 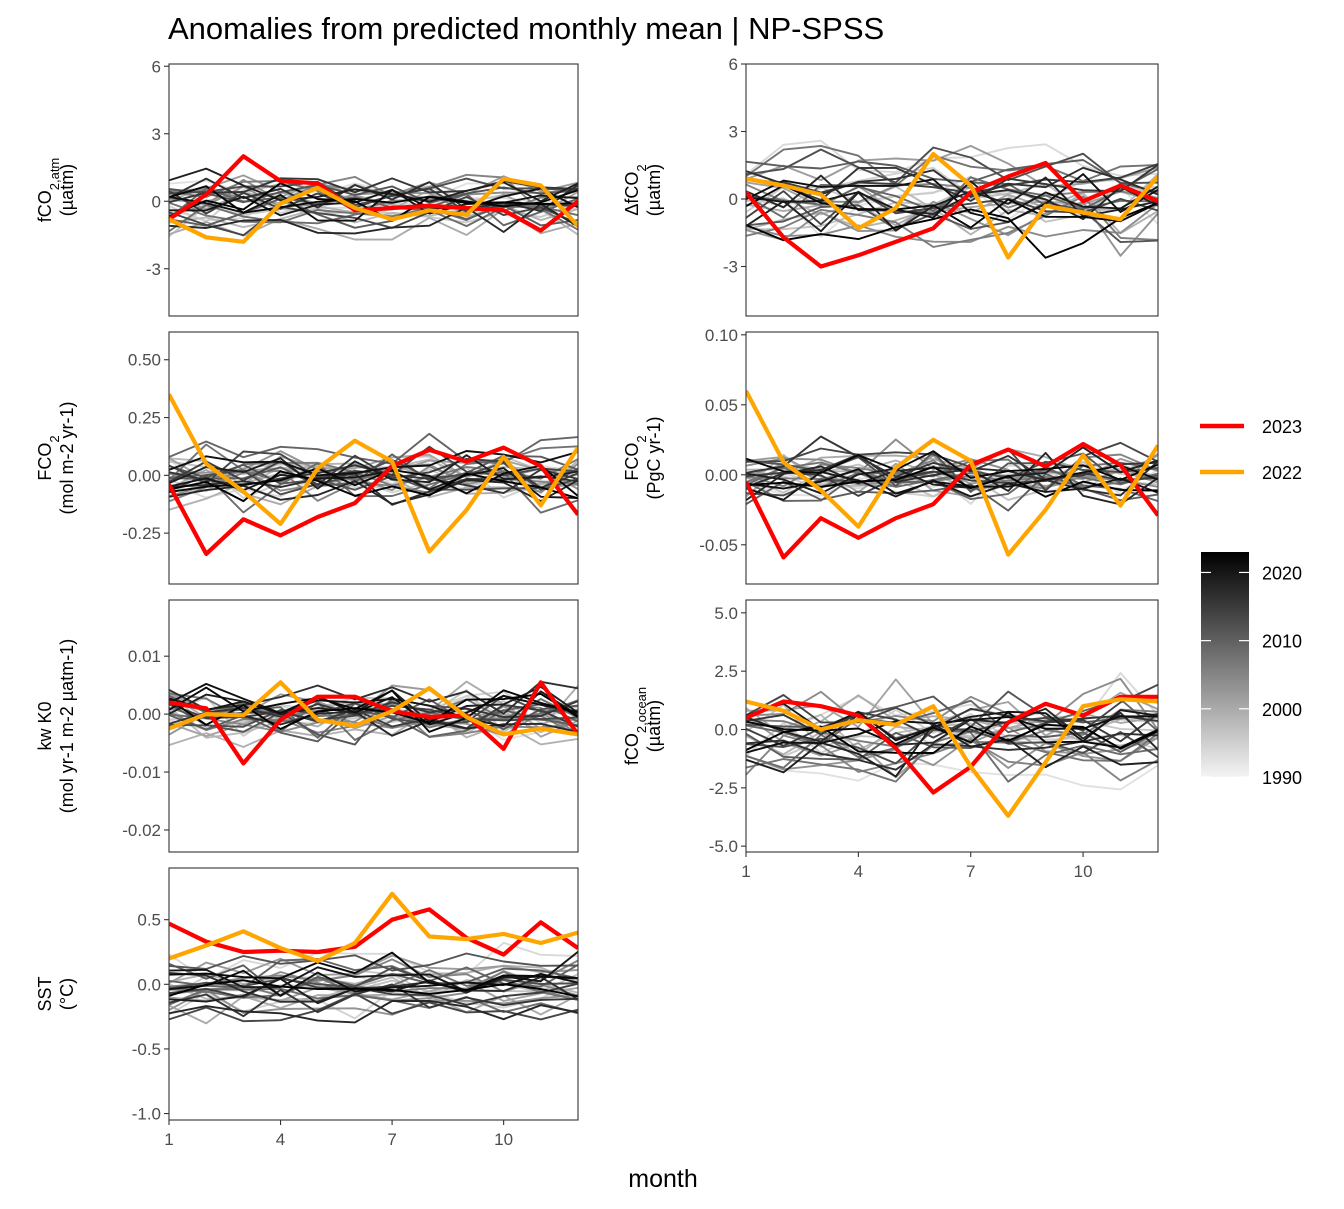 I want to click on y-axis-title-line1: fCO2,ocean, so click(x=635, y=726).